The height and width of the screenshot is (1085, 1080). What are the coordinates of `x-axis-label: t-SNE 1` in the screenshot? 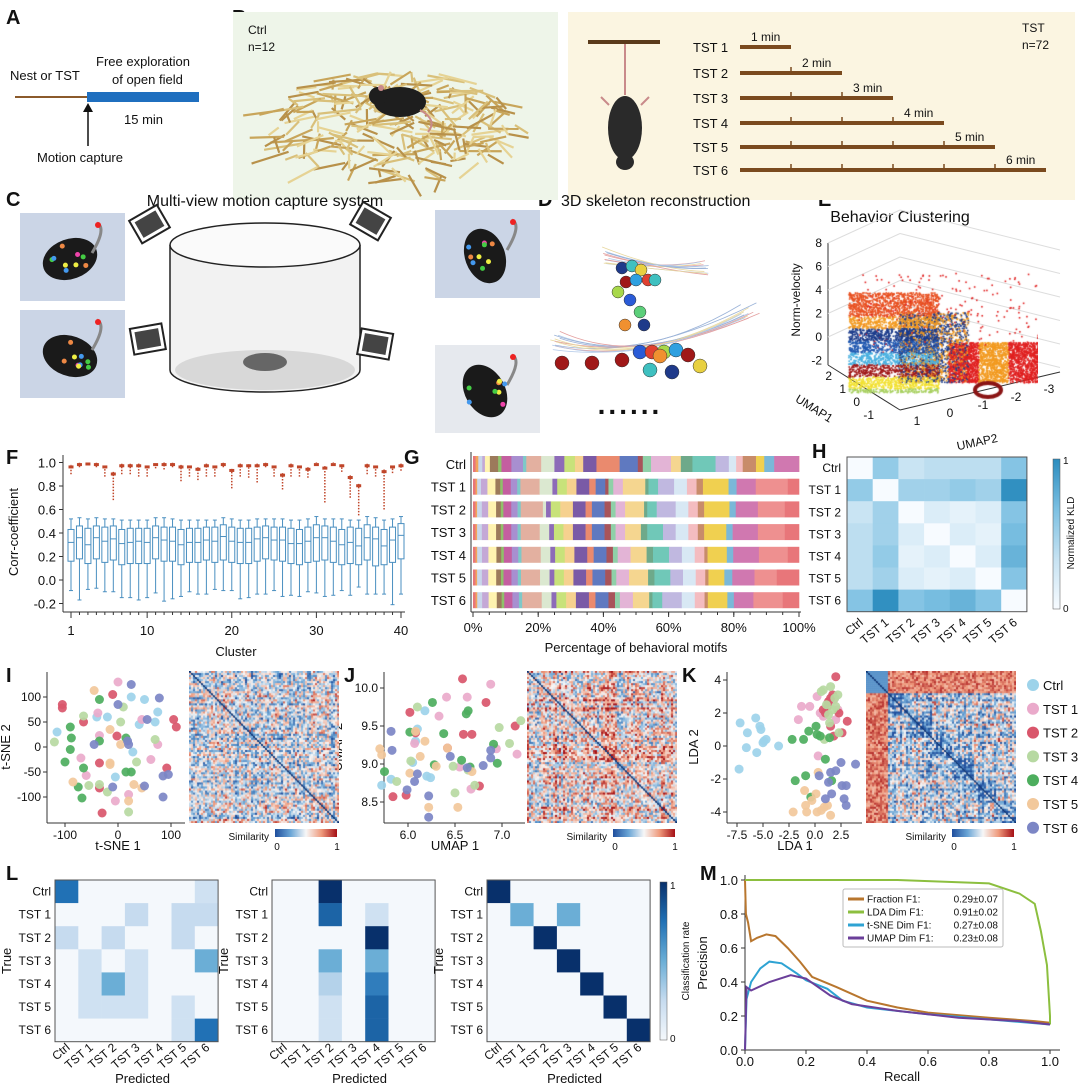 It's located at (118, 845).